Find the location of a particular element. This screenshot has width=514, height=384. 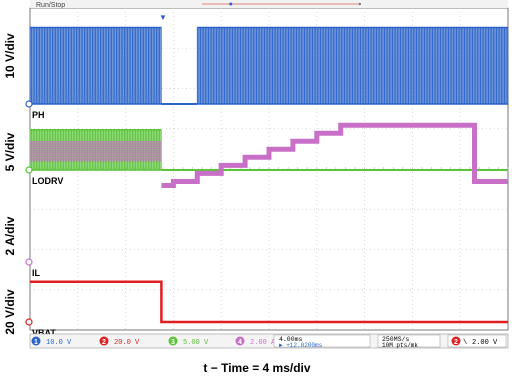

trigger-box is located at coordinates (477, 341).